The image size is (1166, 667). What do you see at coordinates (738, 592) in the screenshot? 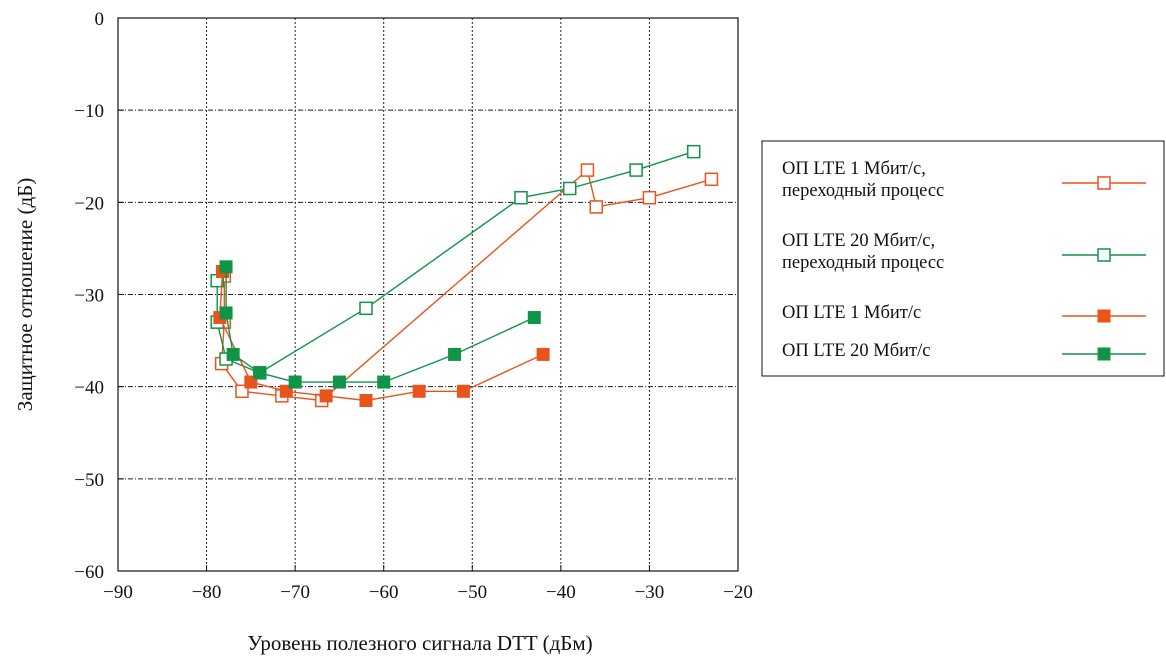
I see `x-tick-label-7: −20` at bounding box center [738, 592].